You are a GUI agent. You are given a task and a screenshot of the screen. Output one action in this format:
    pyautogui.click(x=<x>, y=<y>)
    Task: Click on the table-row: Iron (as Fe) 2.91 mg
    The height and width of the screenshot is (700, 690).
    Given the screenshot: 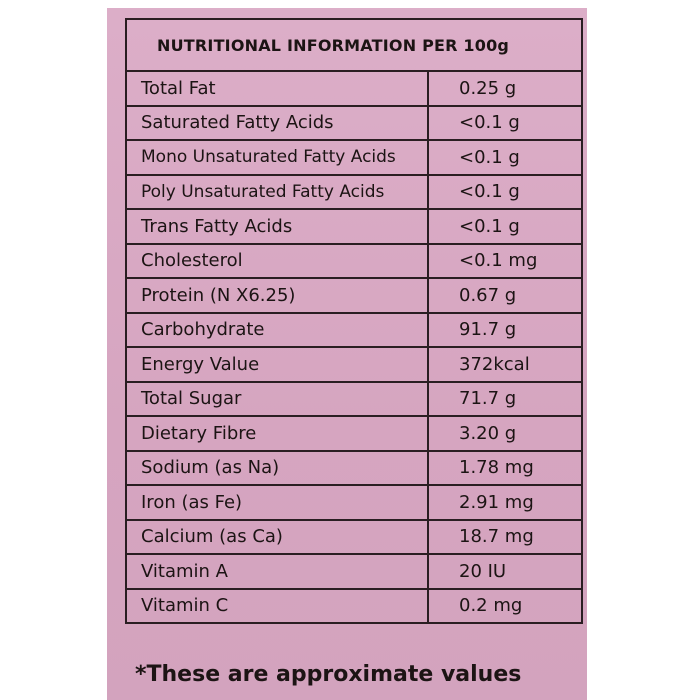 What is the action you would take?
    pyautogui.click(x=354, y=502)
    